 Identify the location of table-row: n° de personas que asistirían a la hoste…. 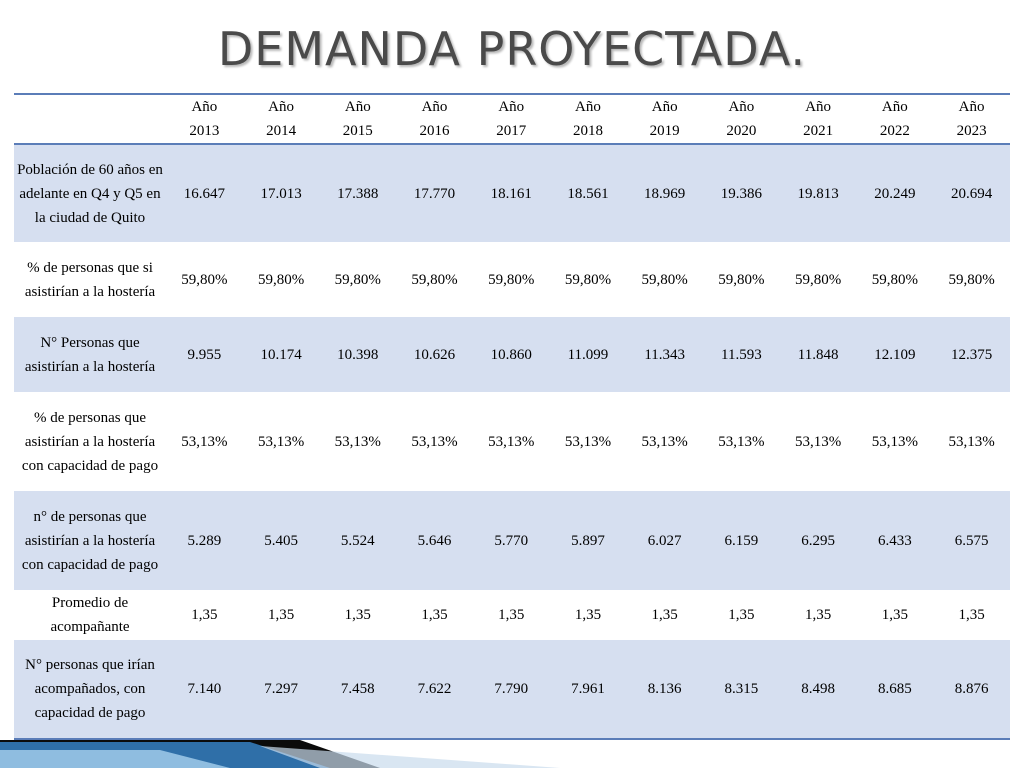
(512, 540).